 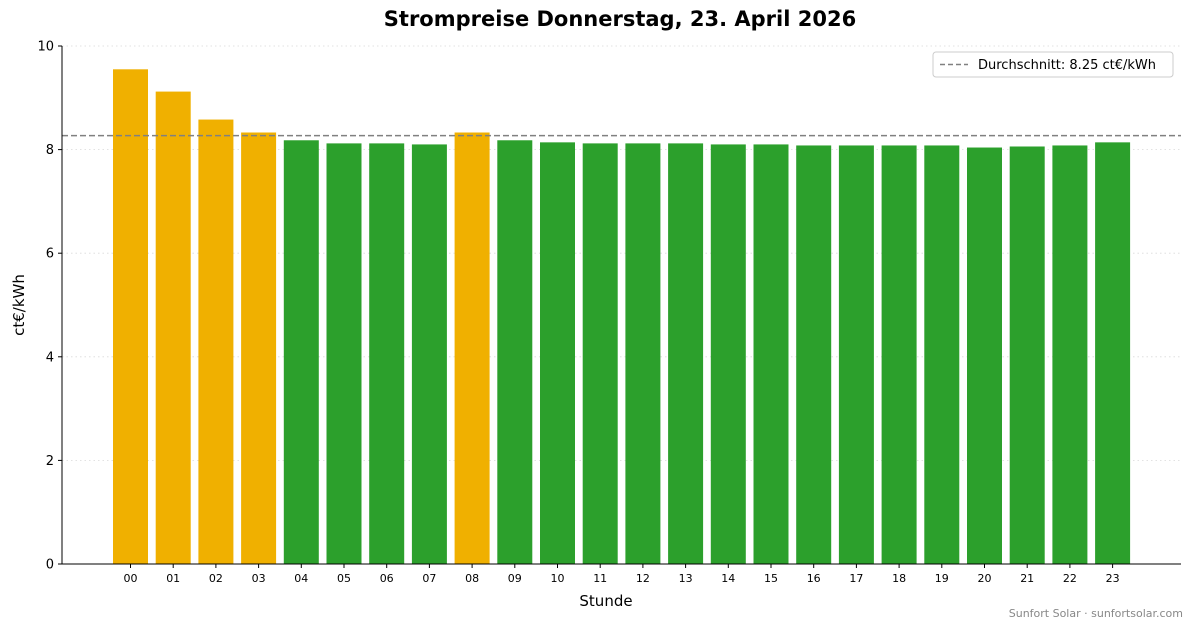 What do you see at coordinates (1067, 65) in the screenshot?
I see `legend-average-label: Durchschnitt: 8.25 ct€/kWh` at bounding box center [1067, 65].